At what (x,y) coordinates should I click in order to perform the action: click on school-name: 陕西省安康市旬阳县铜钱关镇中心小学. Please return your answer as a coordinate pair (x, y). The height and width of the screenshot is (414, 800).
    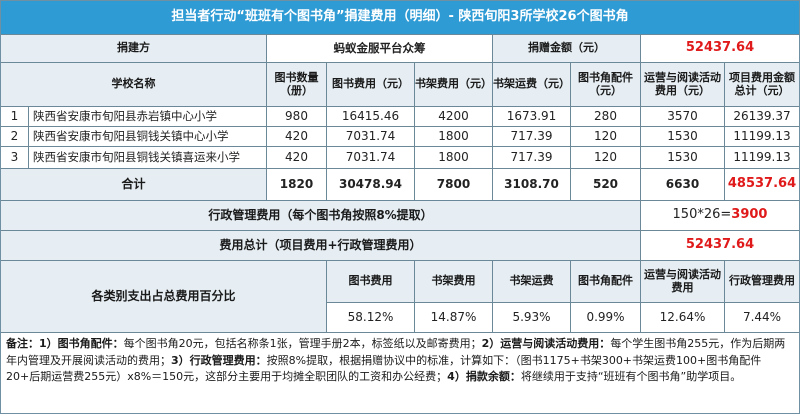
    Looking at the image, I should click on (148, 137).